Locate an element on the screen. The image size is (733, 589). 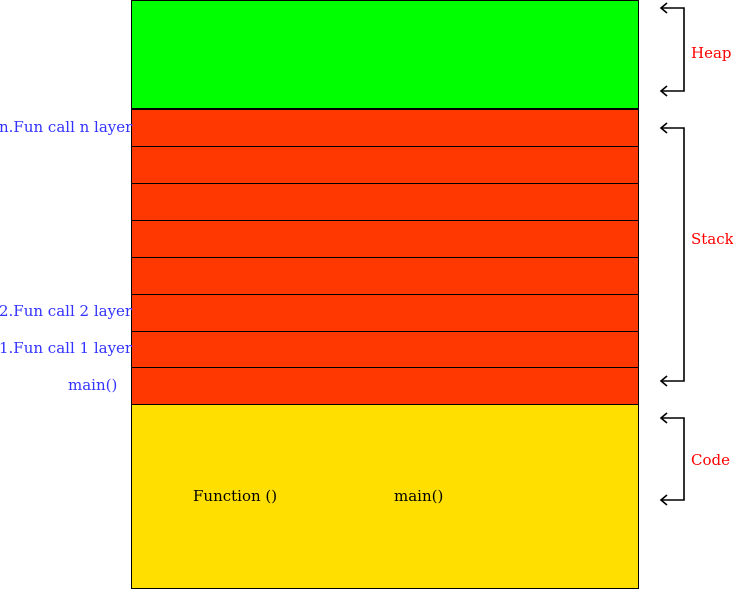
code-item-function: Function () is located at coordinates (235, 496).